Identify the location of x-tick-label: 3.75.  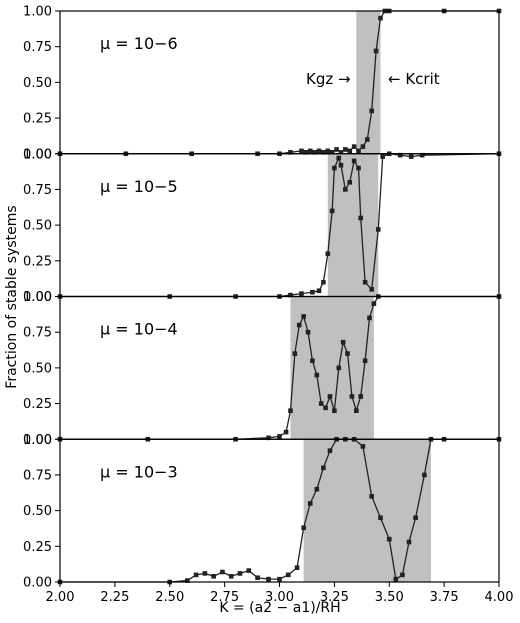
(444, 597).